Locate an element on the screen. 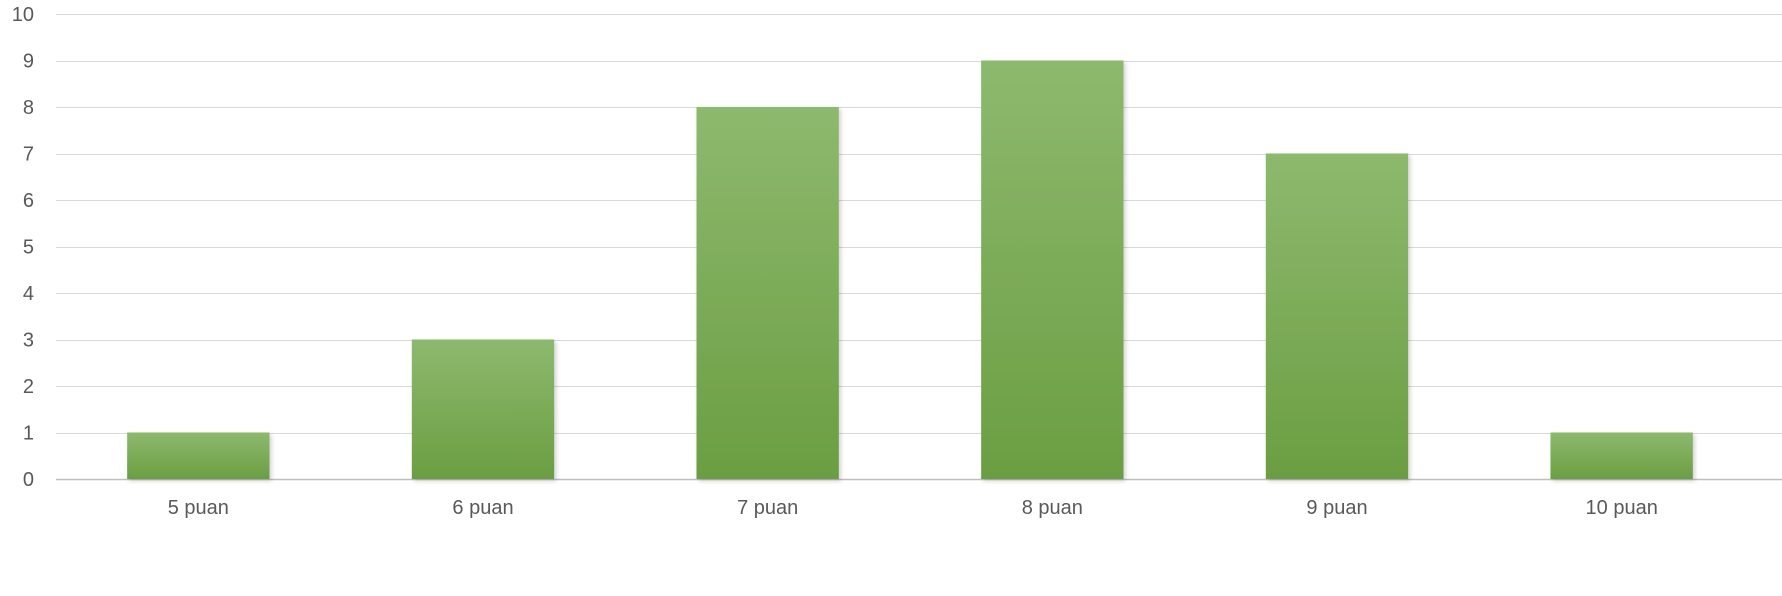 The width and height of the screenshot is (1782, 596). y-tick-label-9: 9 is located at coordinates (28, 62).